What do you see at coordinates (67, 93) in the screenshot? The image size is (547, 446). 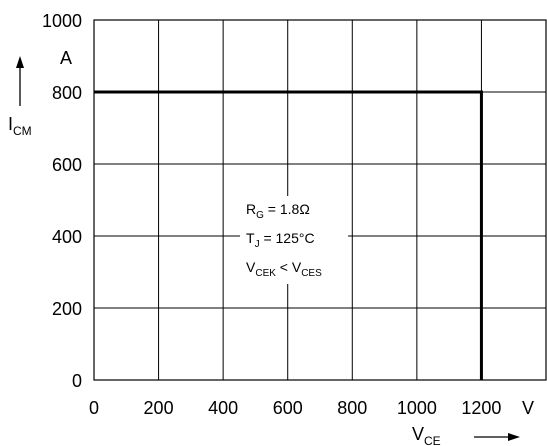 I see `y-tick-label: 800` at bounding box center [67, 93].